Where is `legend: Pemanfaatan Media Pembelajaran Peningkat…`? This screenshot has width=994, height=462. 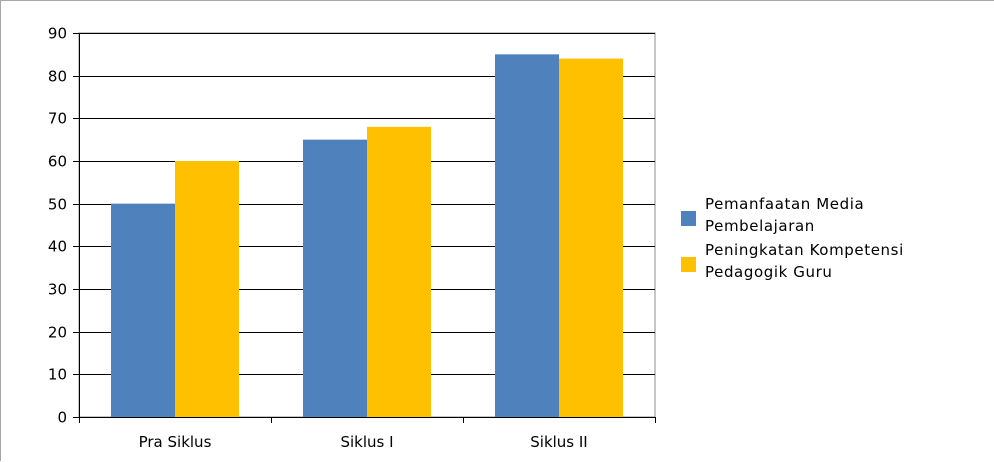
legend: Pemanfaatan Media Pembelajaran Peningkat… is located at coordinates (834, 238).